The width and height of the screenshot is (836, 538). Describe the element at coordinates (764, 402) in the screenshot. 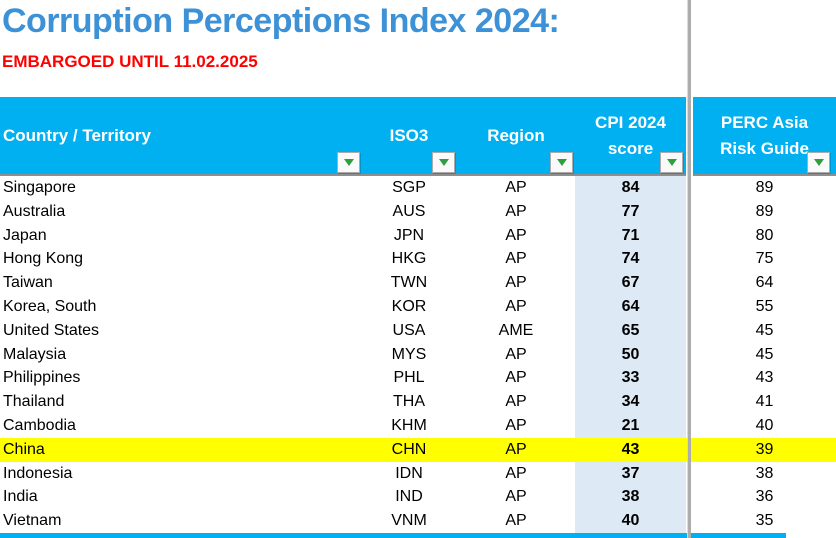

I see `cell-perc-score: 41` at that location.